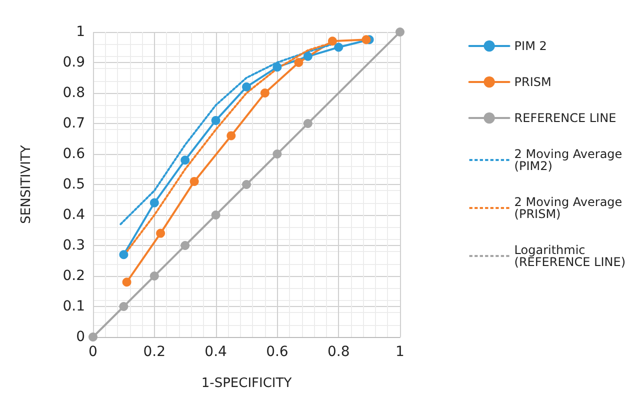 The width and height of the screenshot is (641, 413). What do you see at coordinates (570, 160) in the screenshot?
I see `legend-label: 2 Moving Average (PIM2)` at bounding box center [570, 160].